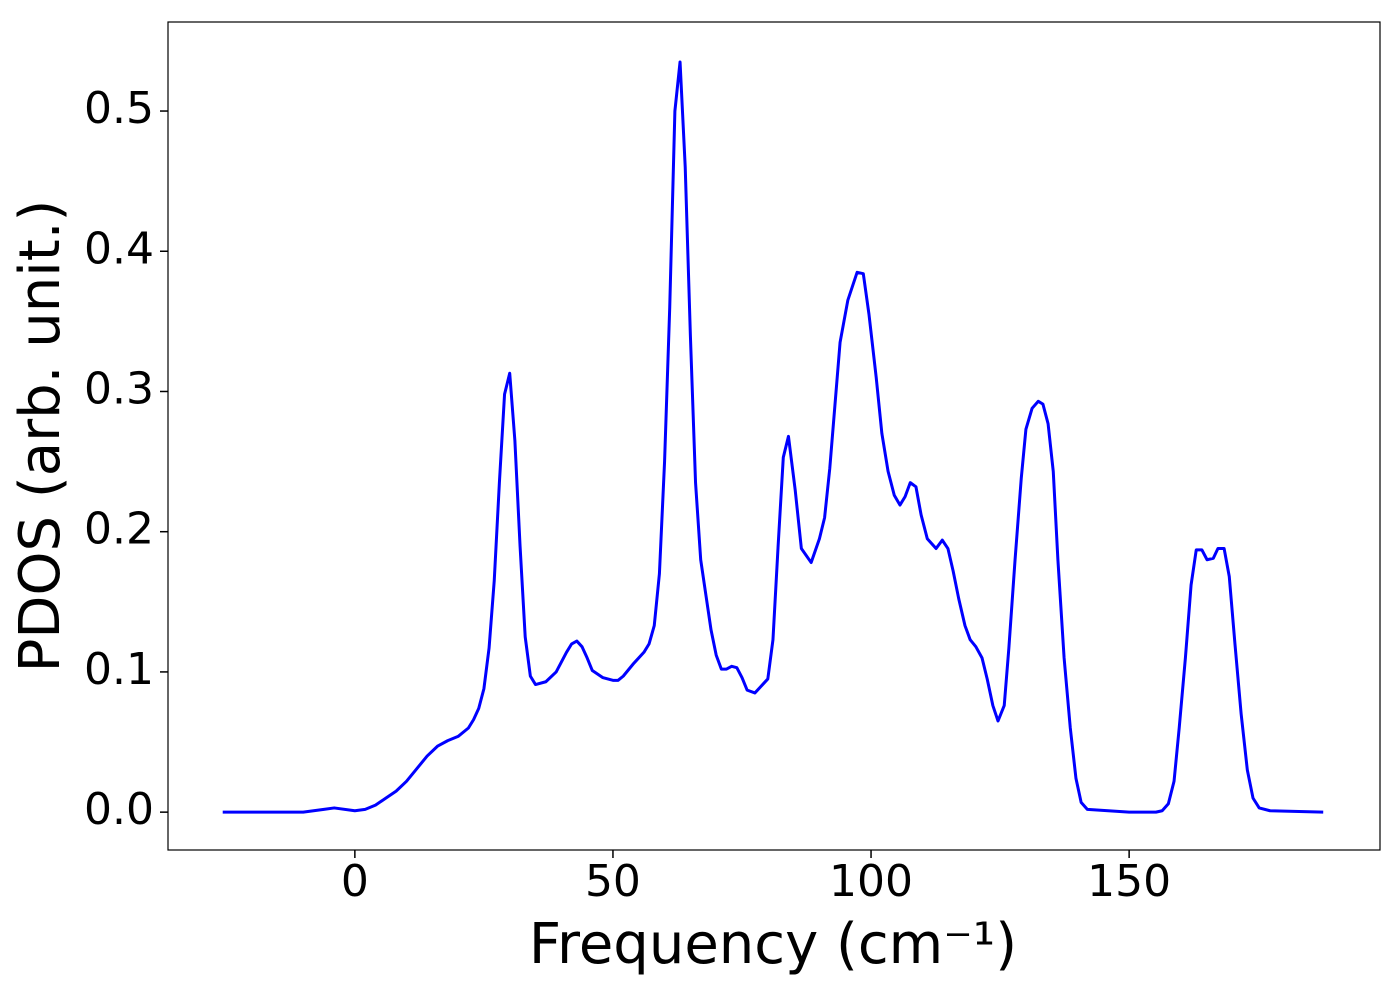  I want to click on x-tick-label: 150, so click(1129, 881).